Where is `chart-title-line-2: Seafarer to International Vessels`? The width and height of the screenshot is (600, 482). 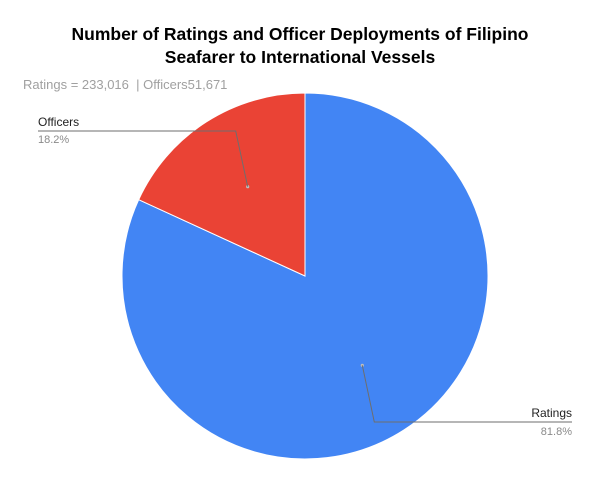 chart-title-line-2: Seafarer to International Vessels is located at coordinates (300, 57).